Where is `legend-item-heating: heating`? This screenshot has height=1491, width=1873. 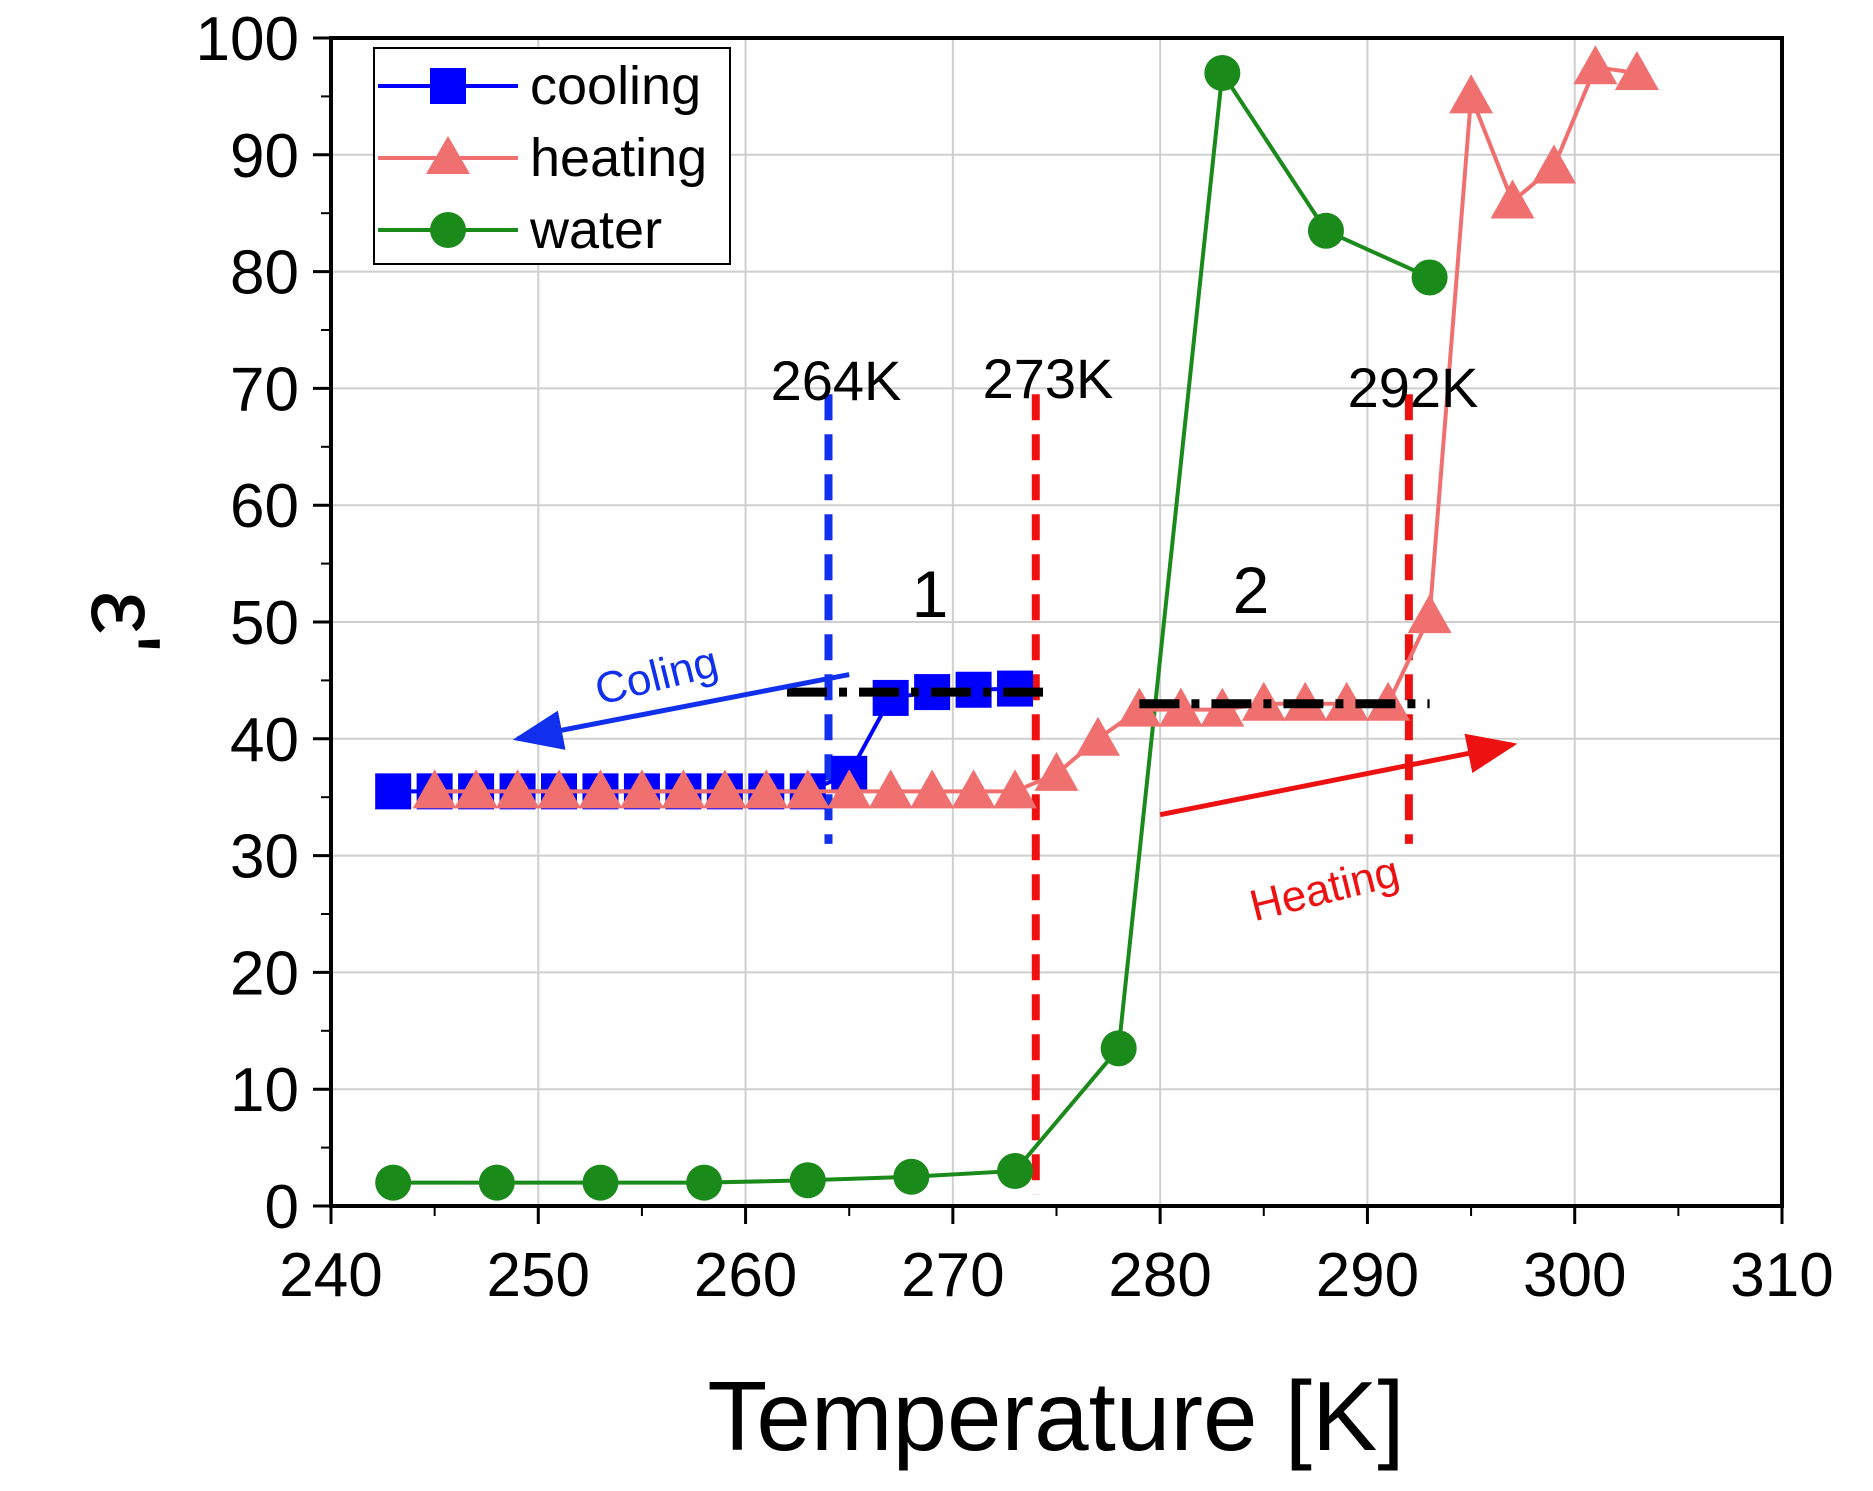 legend-item-heating: heating is located at coordinates (542, 158).